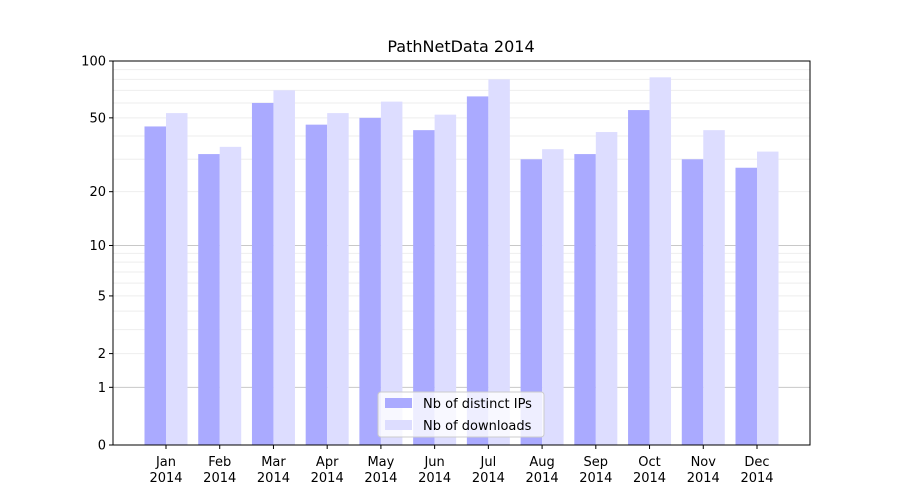 This screenshot has height=504, width=900. I want to click on x-tick-label: Jul 2014, so click(488, 470).